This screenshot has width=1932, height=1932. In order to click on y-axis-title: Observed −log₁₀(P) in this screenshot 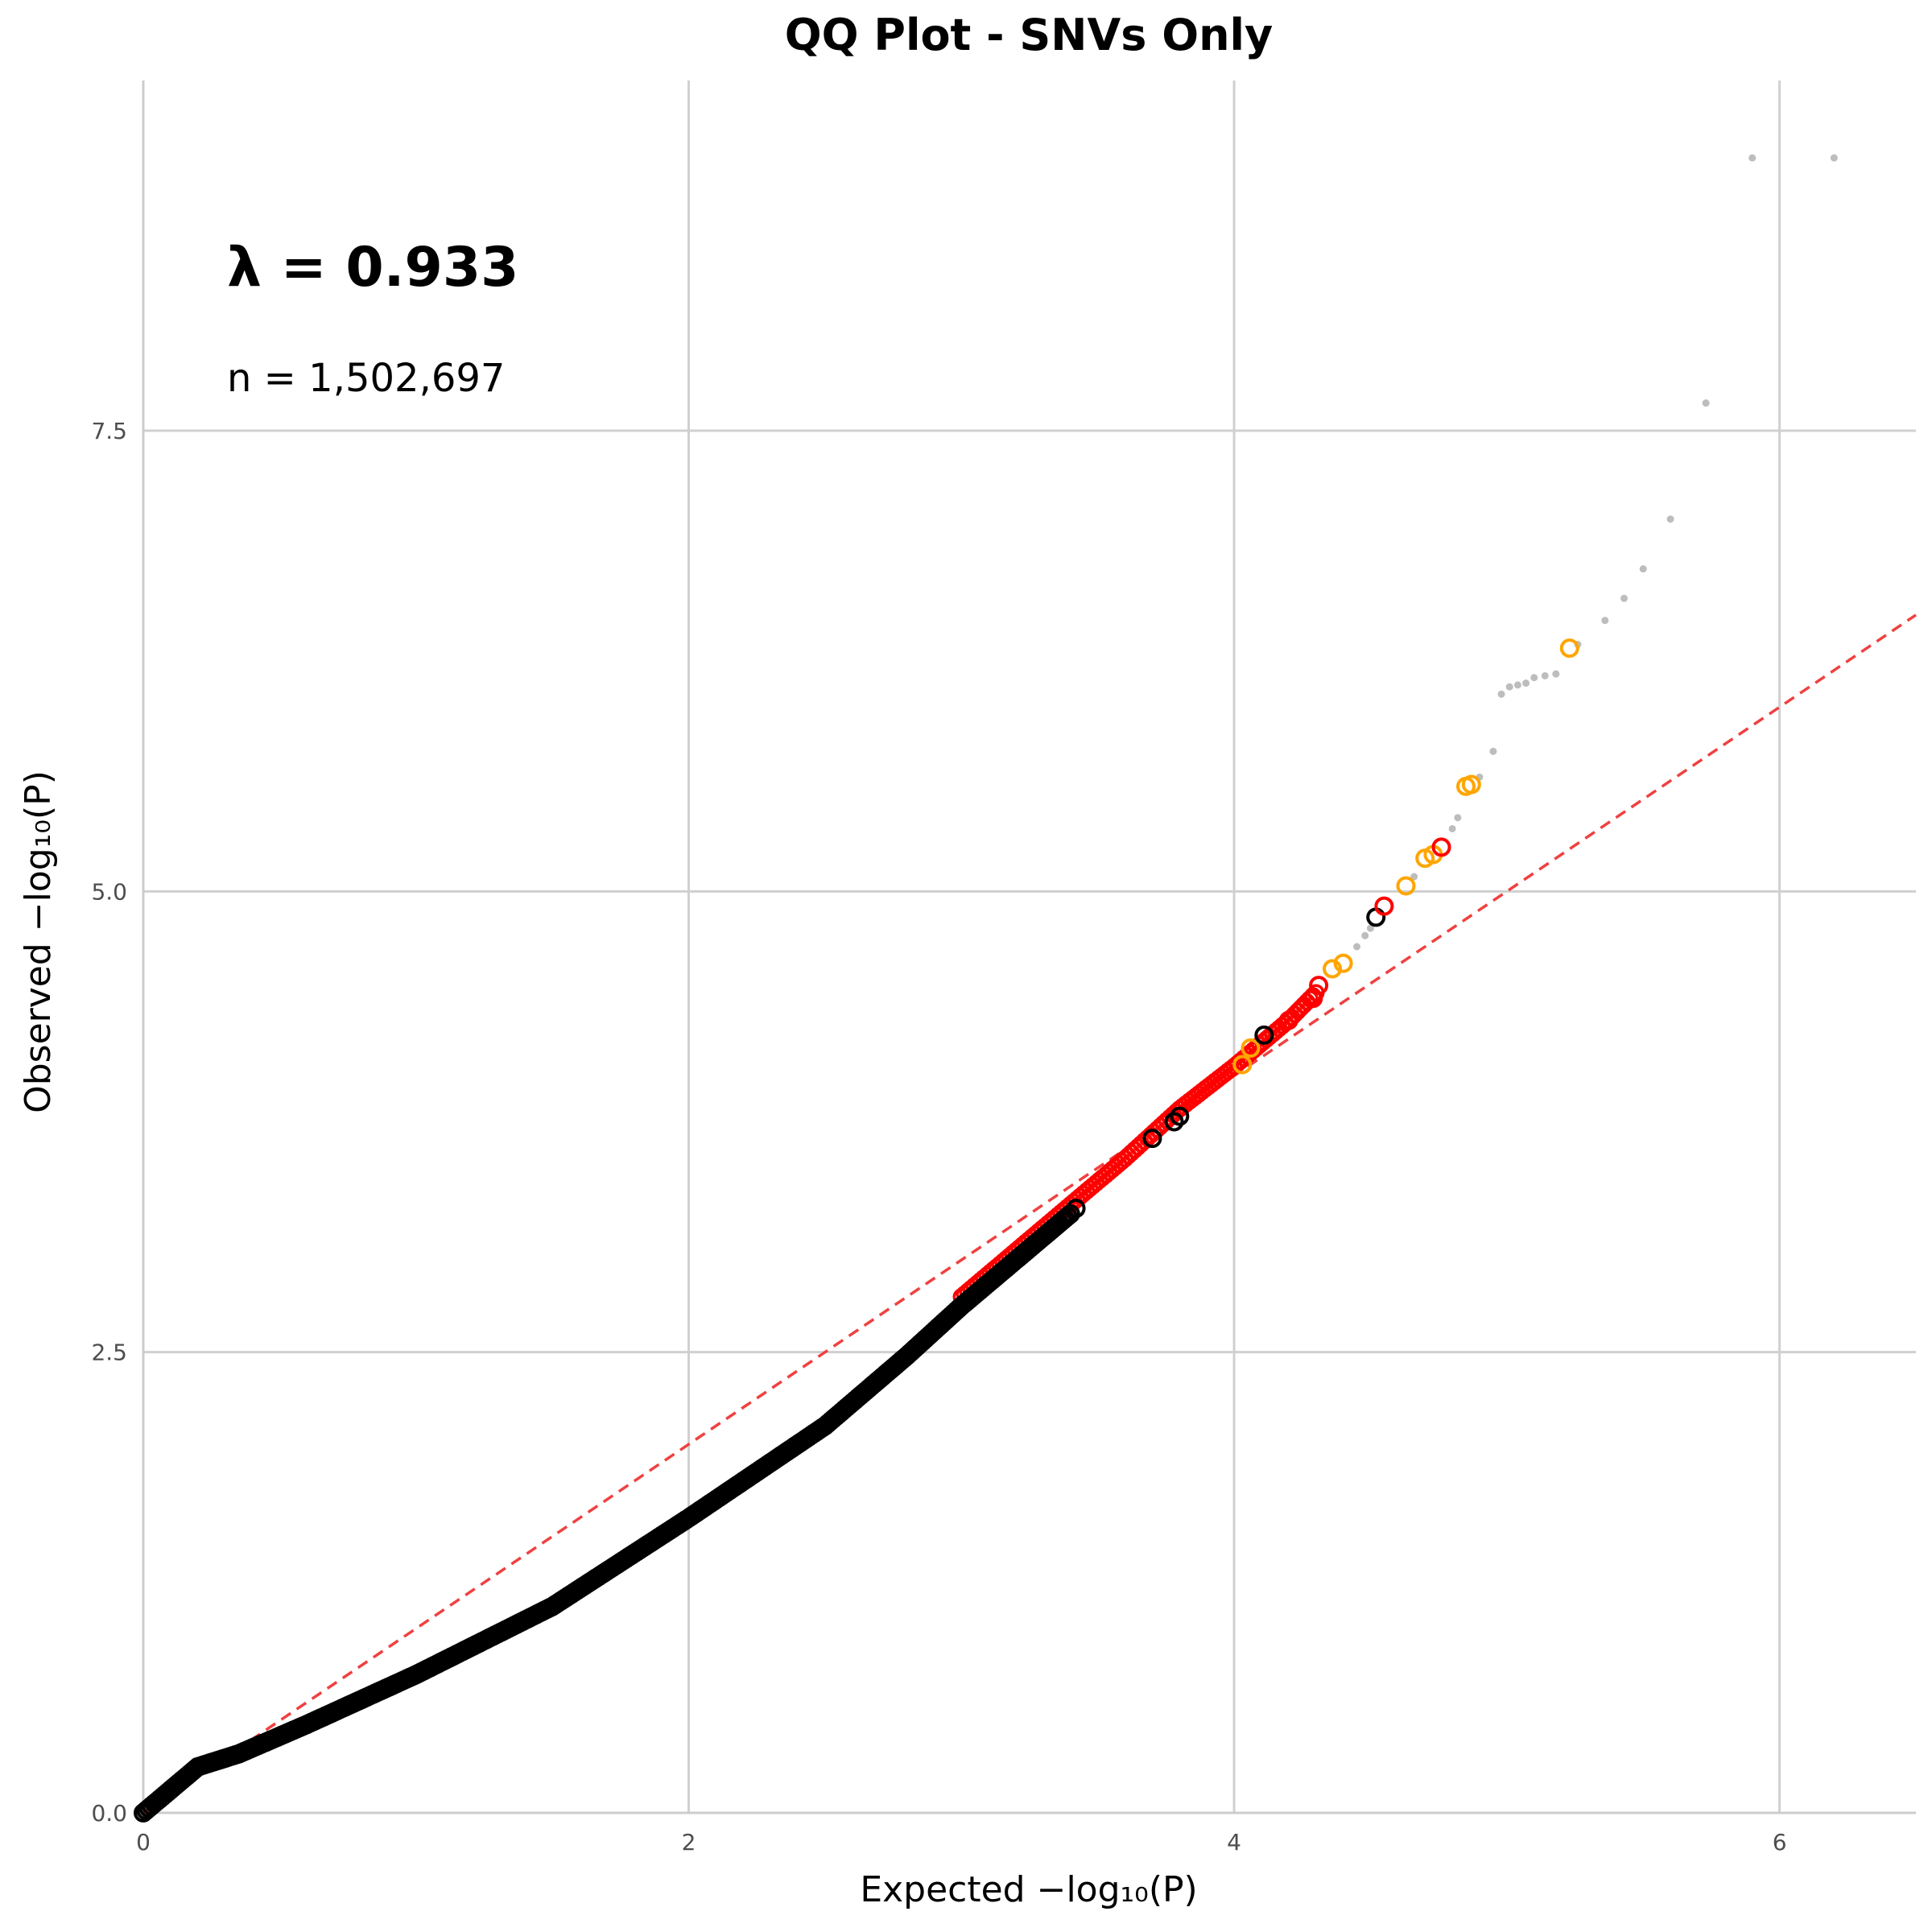, I will do `click(38, 941)`.